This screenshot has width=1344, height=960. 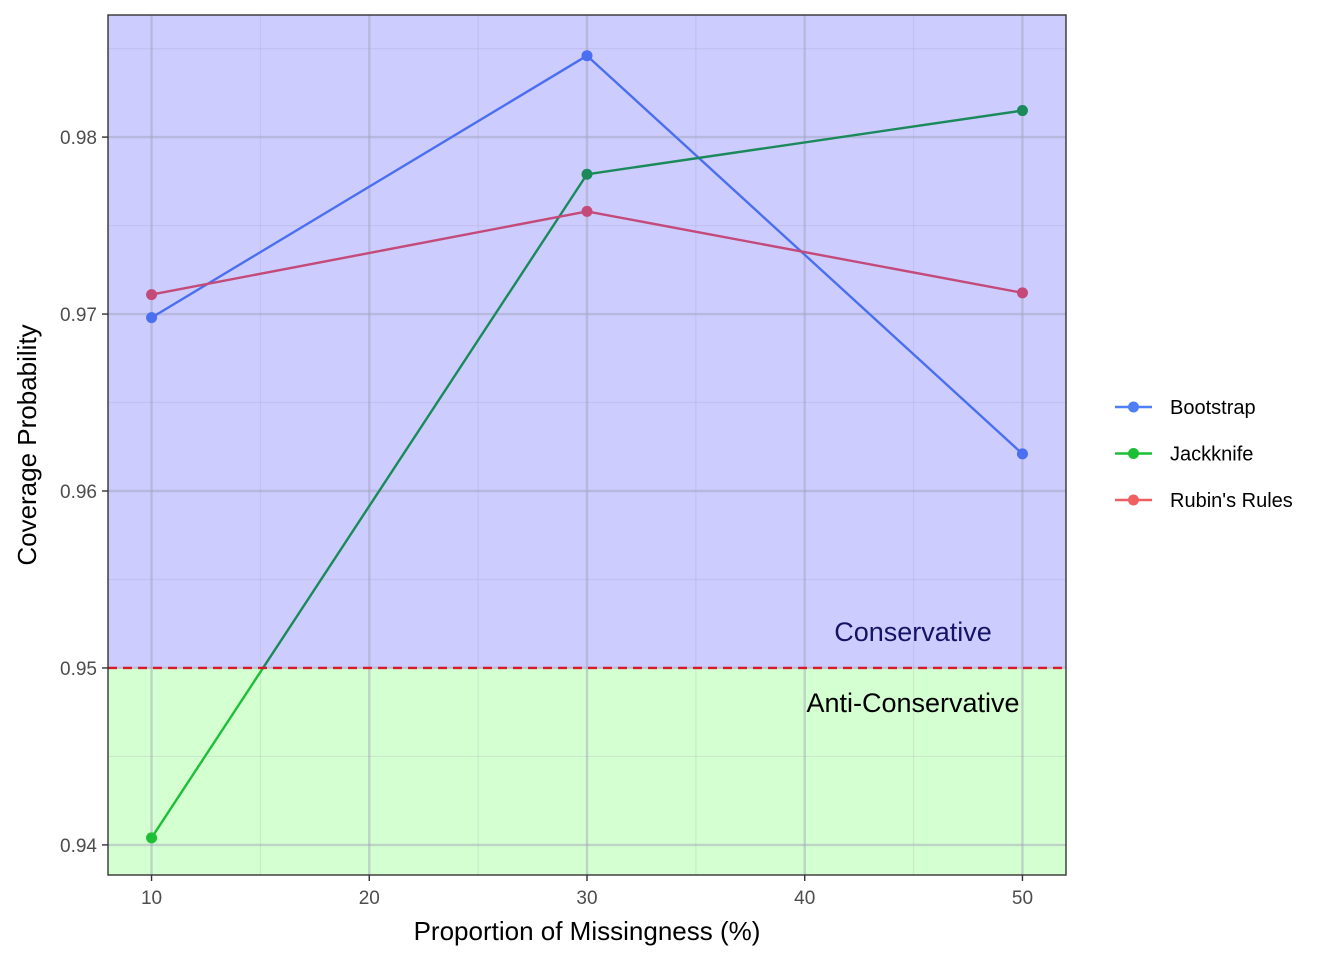 I want to click on series-line-rubin-s-rules, so click(x=587, y=253).